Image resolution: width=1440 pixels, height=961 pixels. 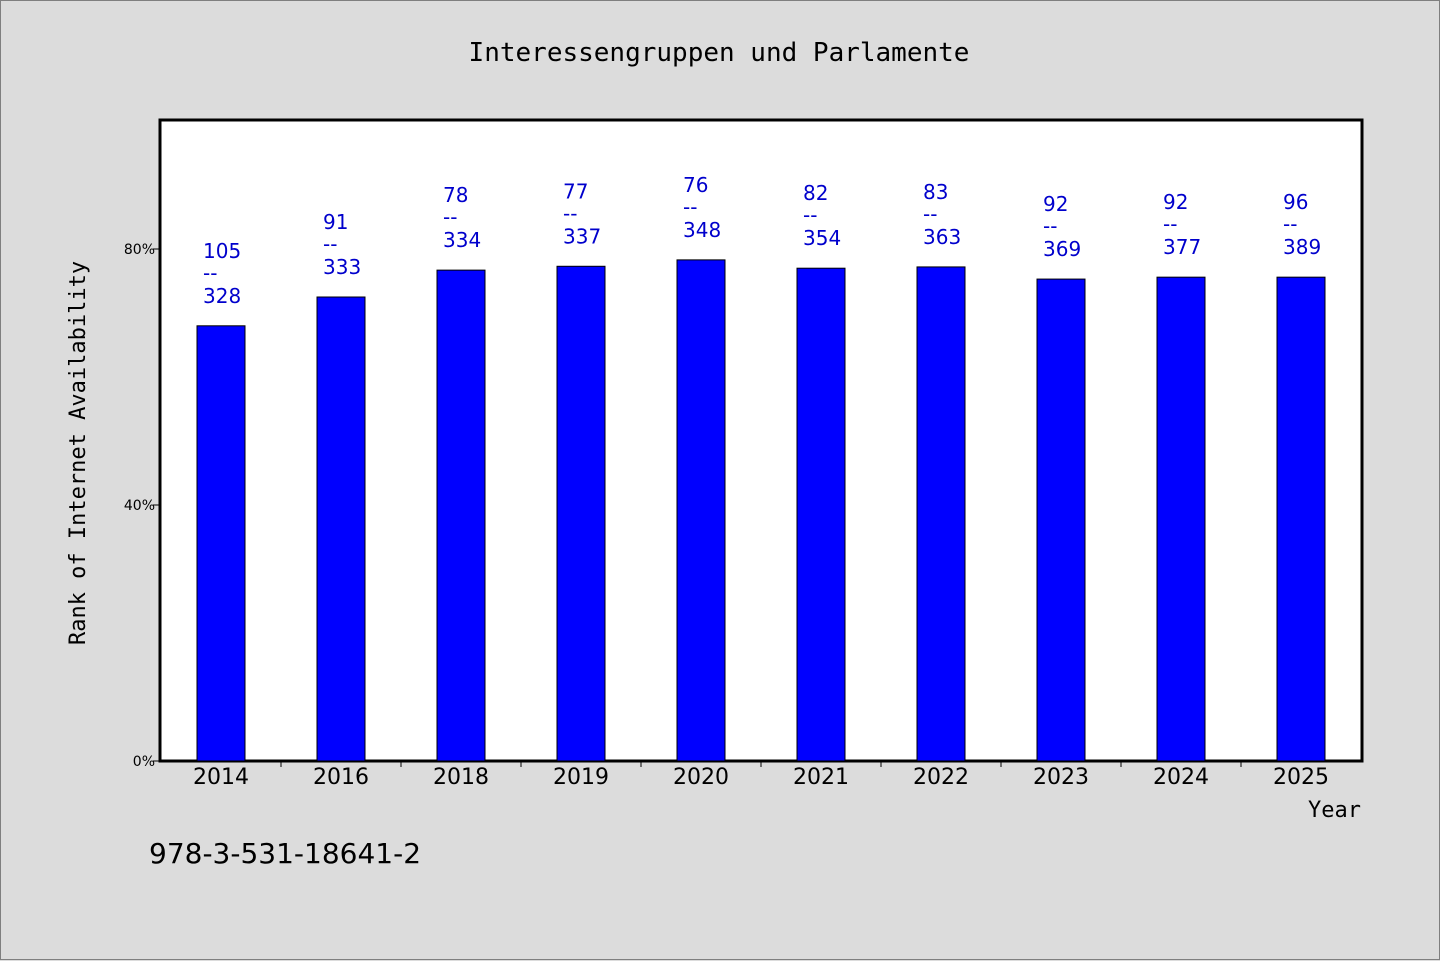 I want to click on bar-2018, so click(x=461, y=515).